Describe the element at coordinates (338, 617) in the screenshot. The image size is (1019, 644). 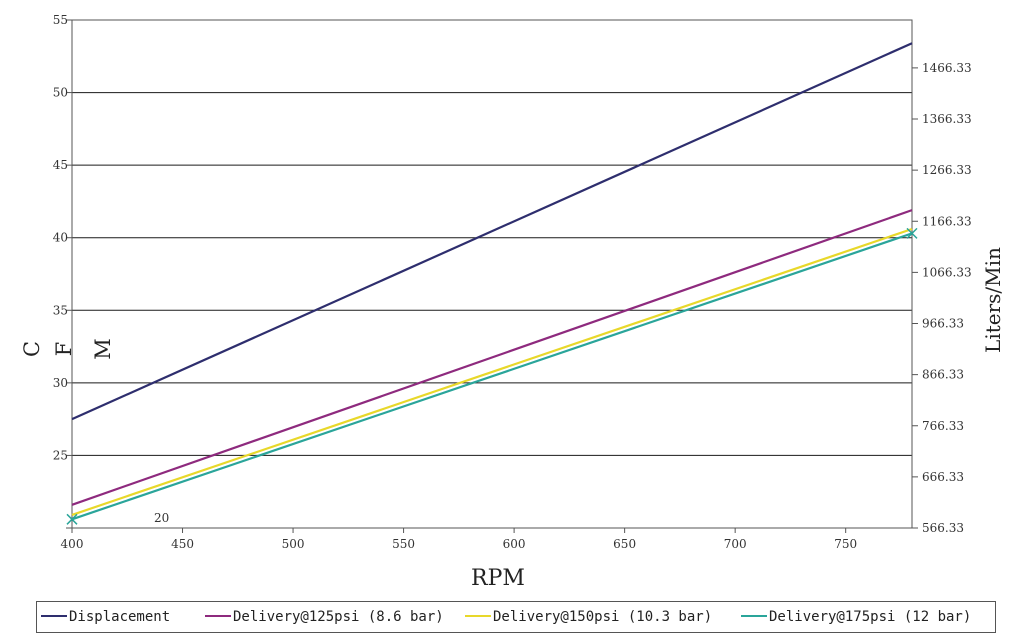
I see `legend-label-delivery-125: Delivery@125psi (8.6 bar)` at that location.